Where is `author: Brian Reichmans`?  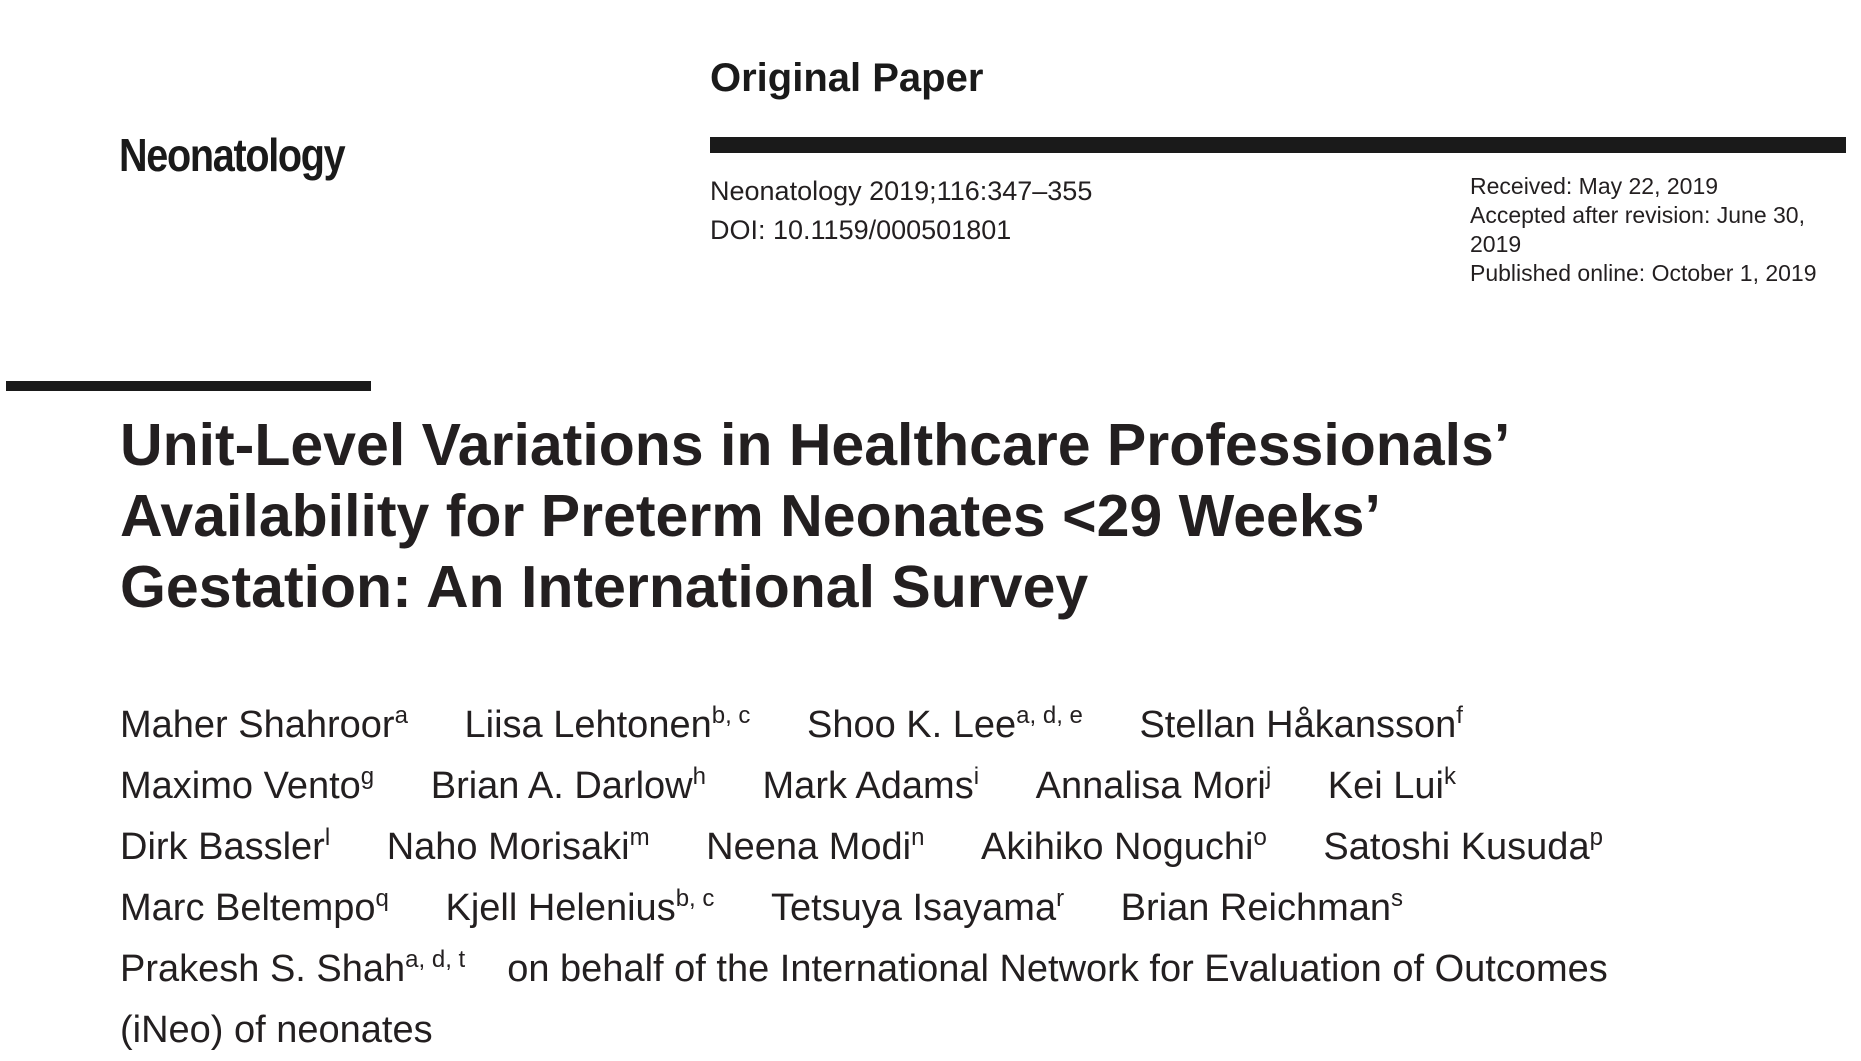
author: Brian Reichmans is located at coordinates (1262, 908).